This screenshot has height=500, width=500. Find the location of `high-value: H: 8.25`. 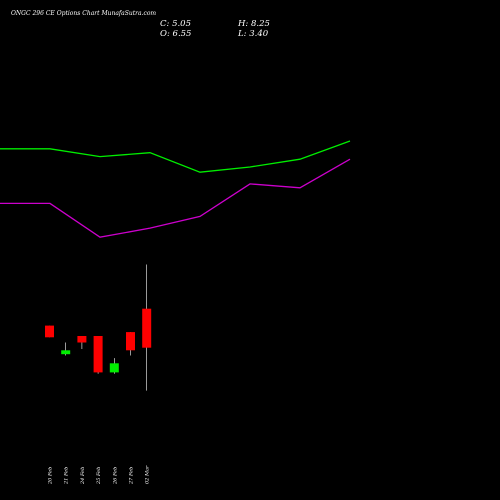

high-value: H: 8.25 is located at coordinates (254, 24).